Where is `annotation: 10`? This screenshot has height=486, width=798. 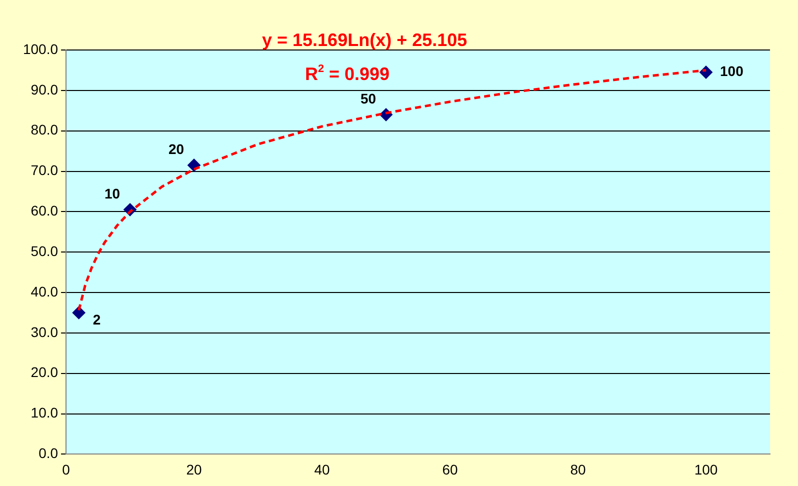 annotation: 10 is located at coordinates (112, 194).